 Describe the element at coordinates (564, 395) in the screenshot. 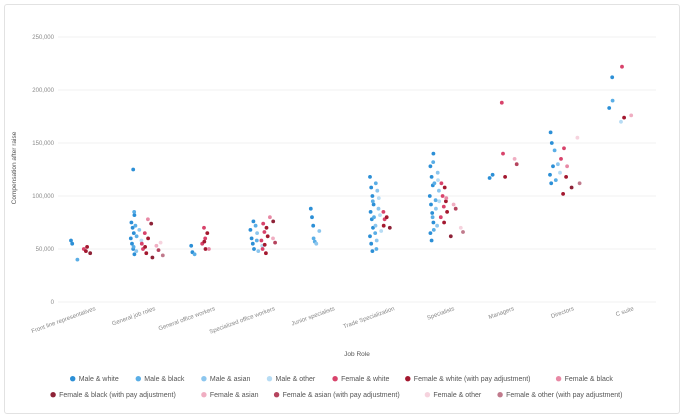

I see `legend-label: Female & other (with pay adjustment)` at that location.